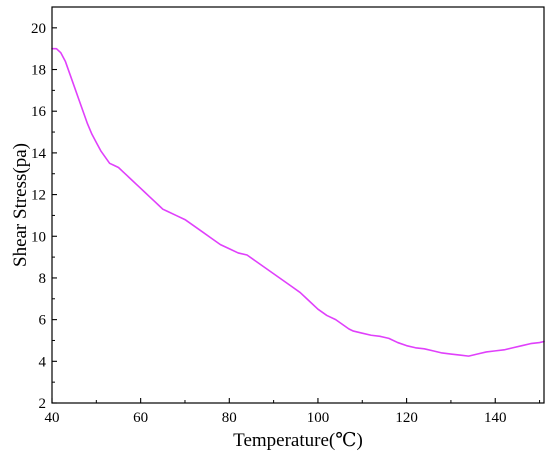  Describe the element at coordinates (318, 418) in the screenshot. I see `x-tick-label: 100` at that location.